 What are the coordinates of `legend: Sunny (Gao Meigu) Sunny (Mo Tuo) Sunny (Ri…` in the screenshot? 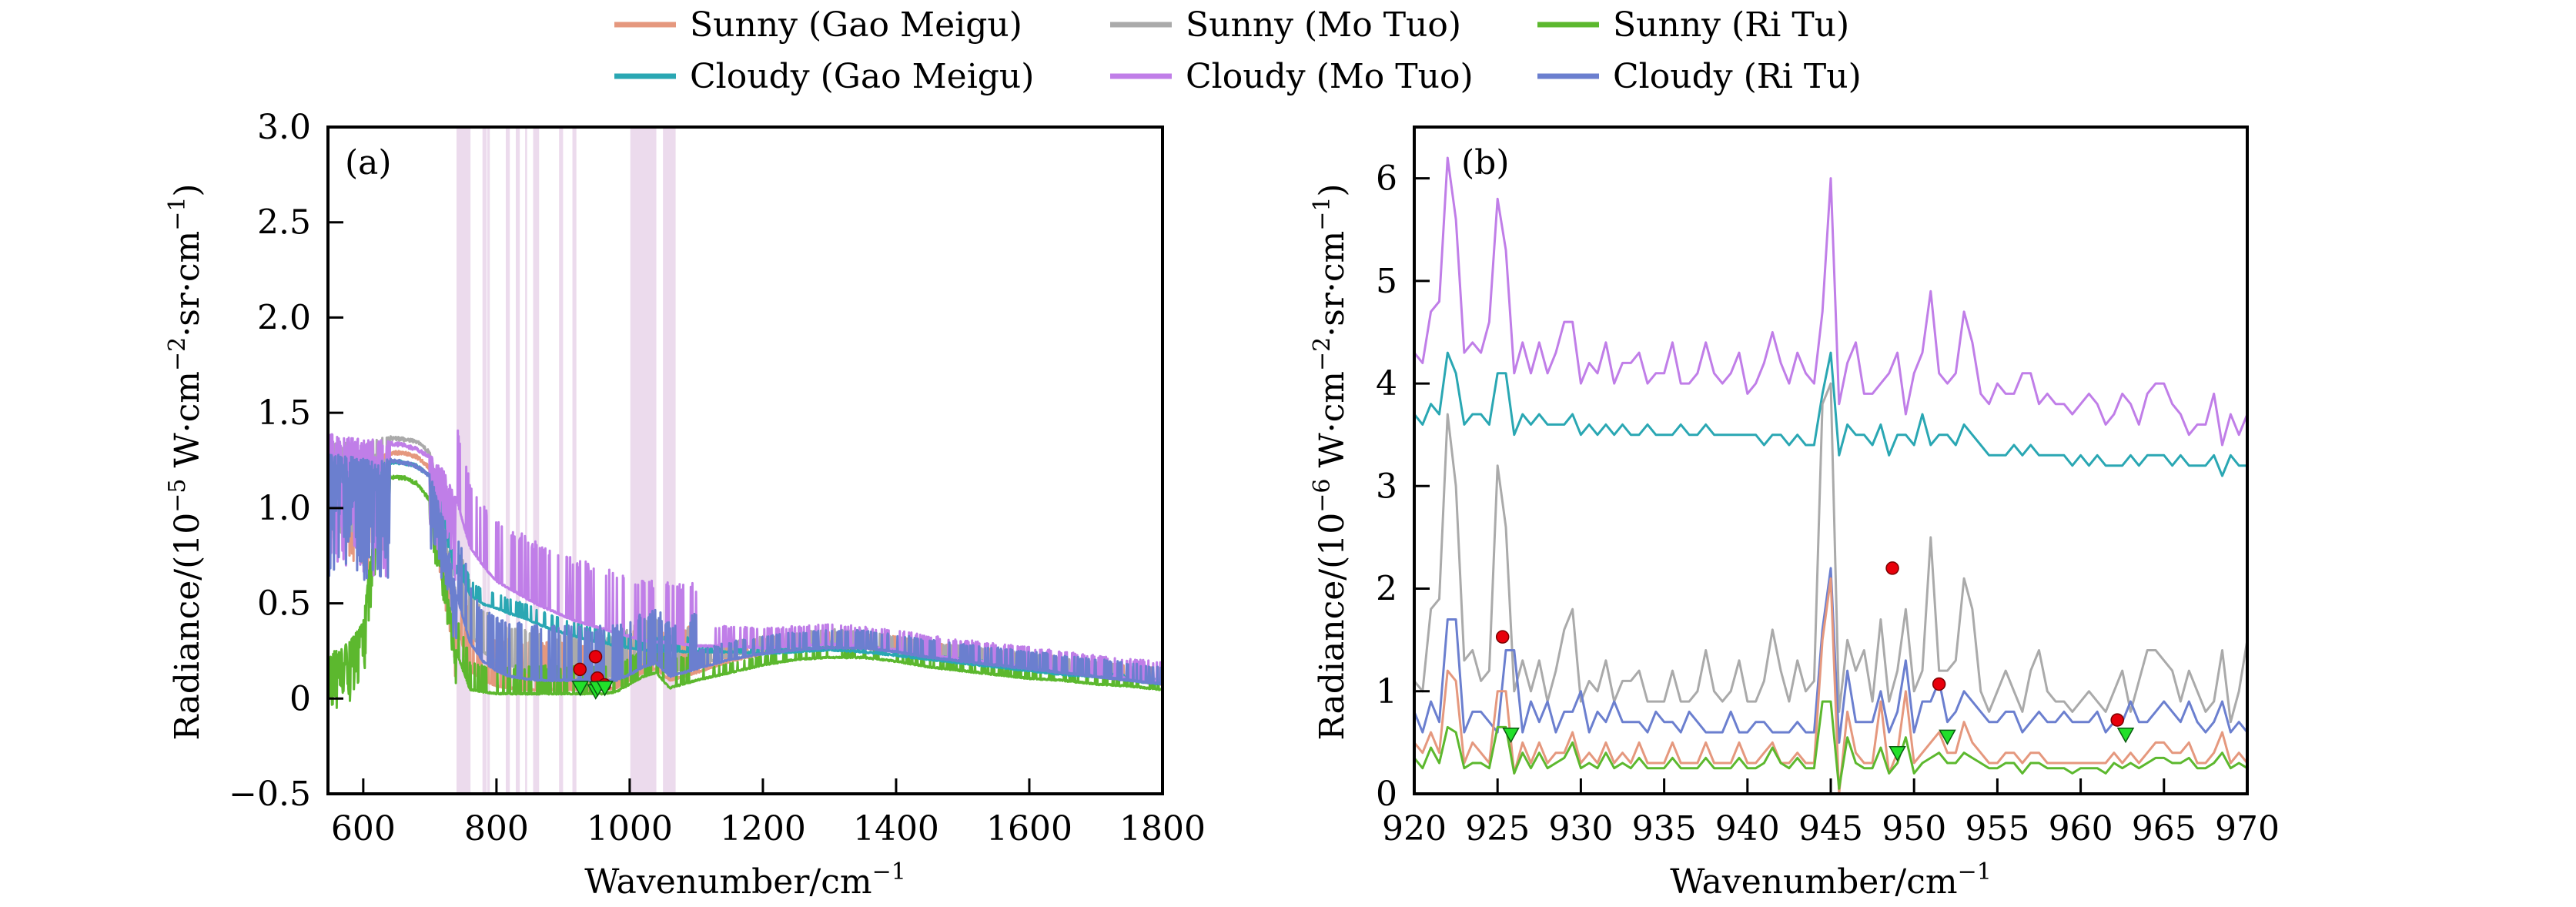 It's located at (1238, 50).